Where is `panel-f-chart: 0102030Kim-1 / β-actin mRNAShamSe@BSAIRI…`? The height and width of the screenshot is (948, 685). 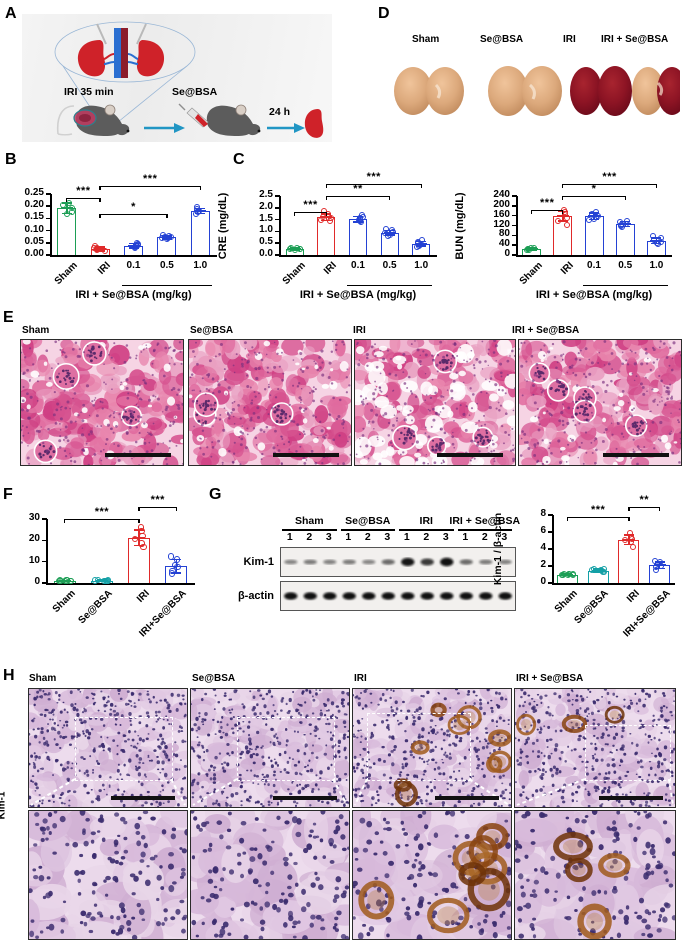 panel-f-chart: 0102030Kim-1 / β-actin mRNAShamSe@BSAIRI… is located at coordinates (102, 569).